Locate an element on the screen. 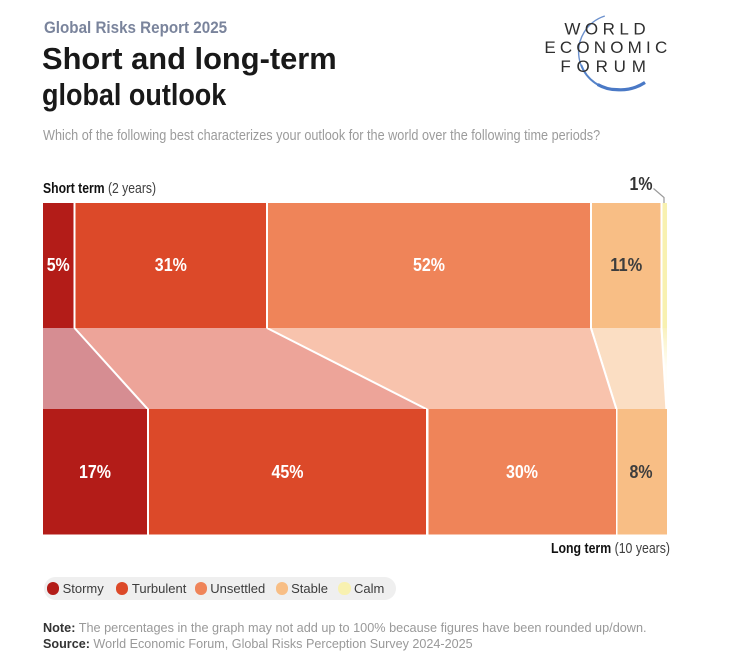 This screenshot has height=665, width=754. svg-text: 52% is located at coordinates (429, 265).